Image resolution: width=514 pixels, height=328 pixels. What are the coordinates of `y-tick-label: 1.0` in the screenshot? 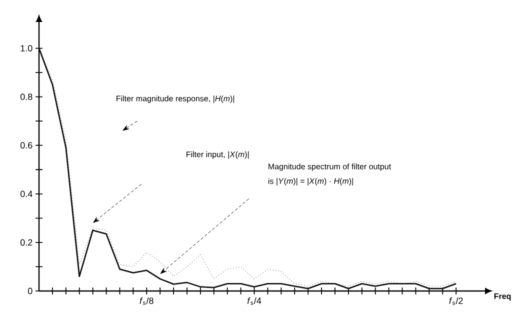 It's located at (26, 48).